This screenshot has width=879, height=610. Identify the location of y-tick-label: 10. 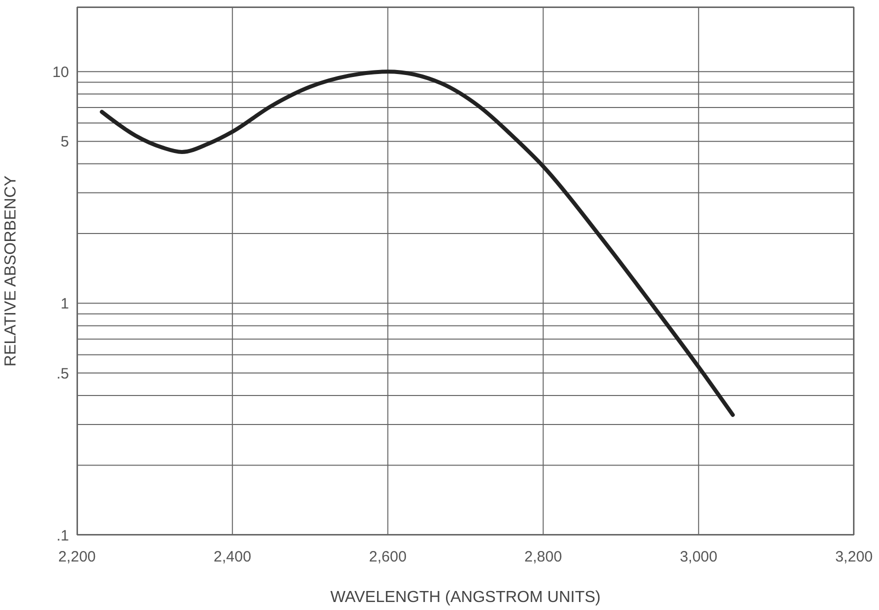
(60, 72).